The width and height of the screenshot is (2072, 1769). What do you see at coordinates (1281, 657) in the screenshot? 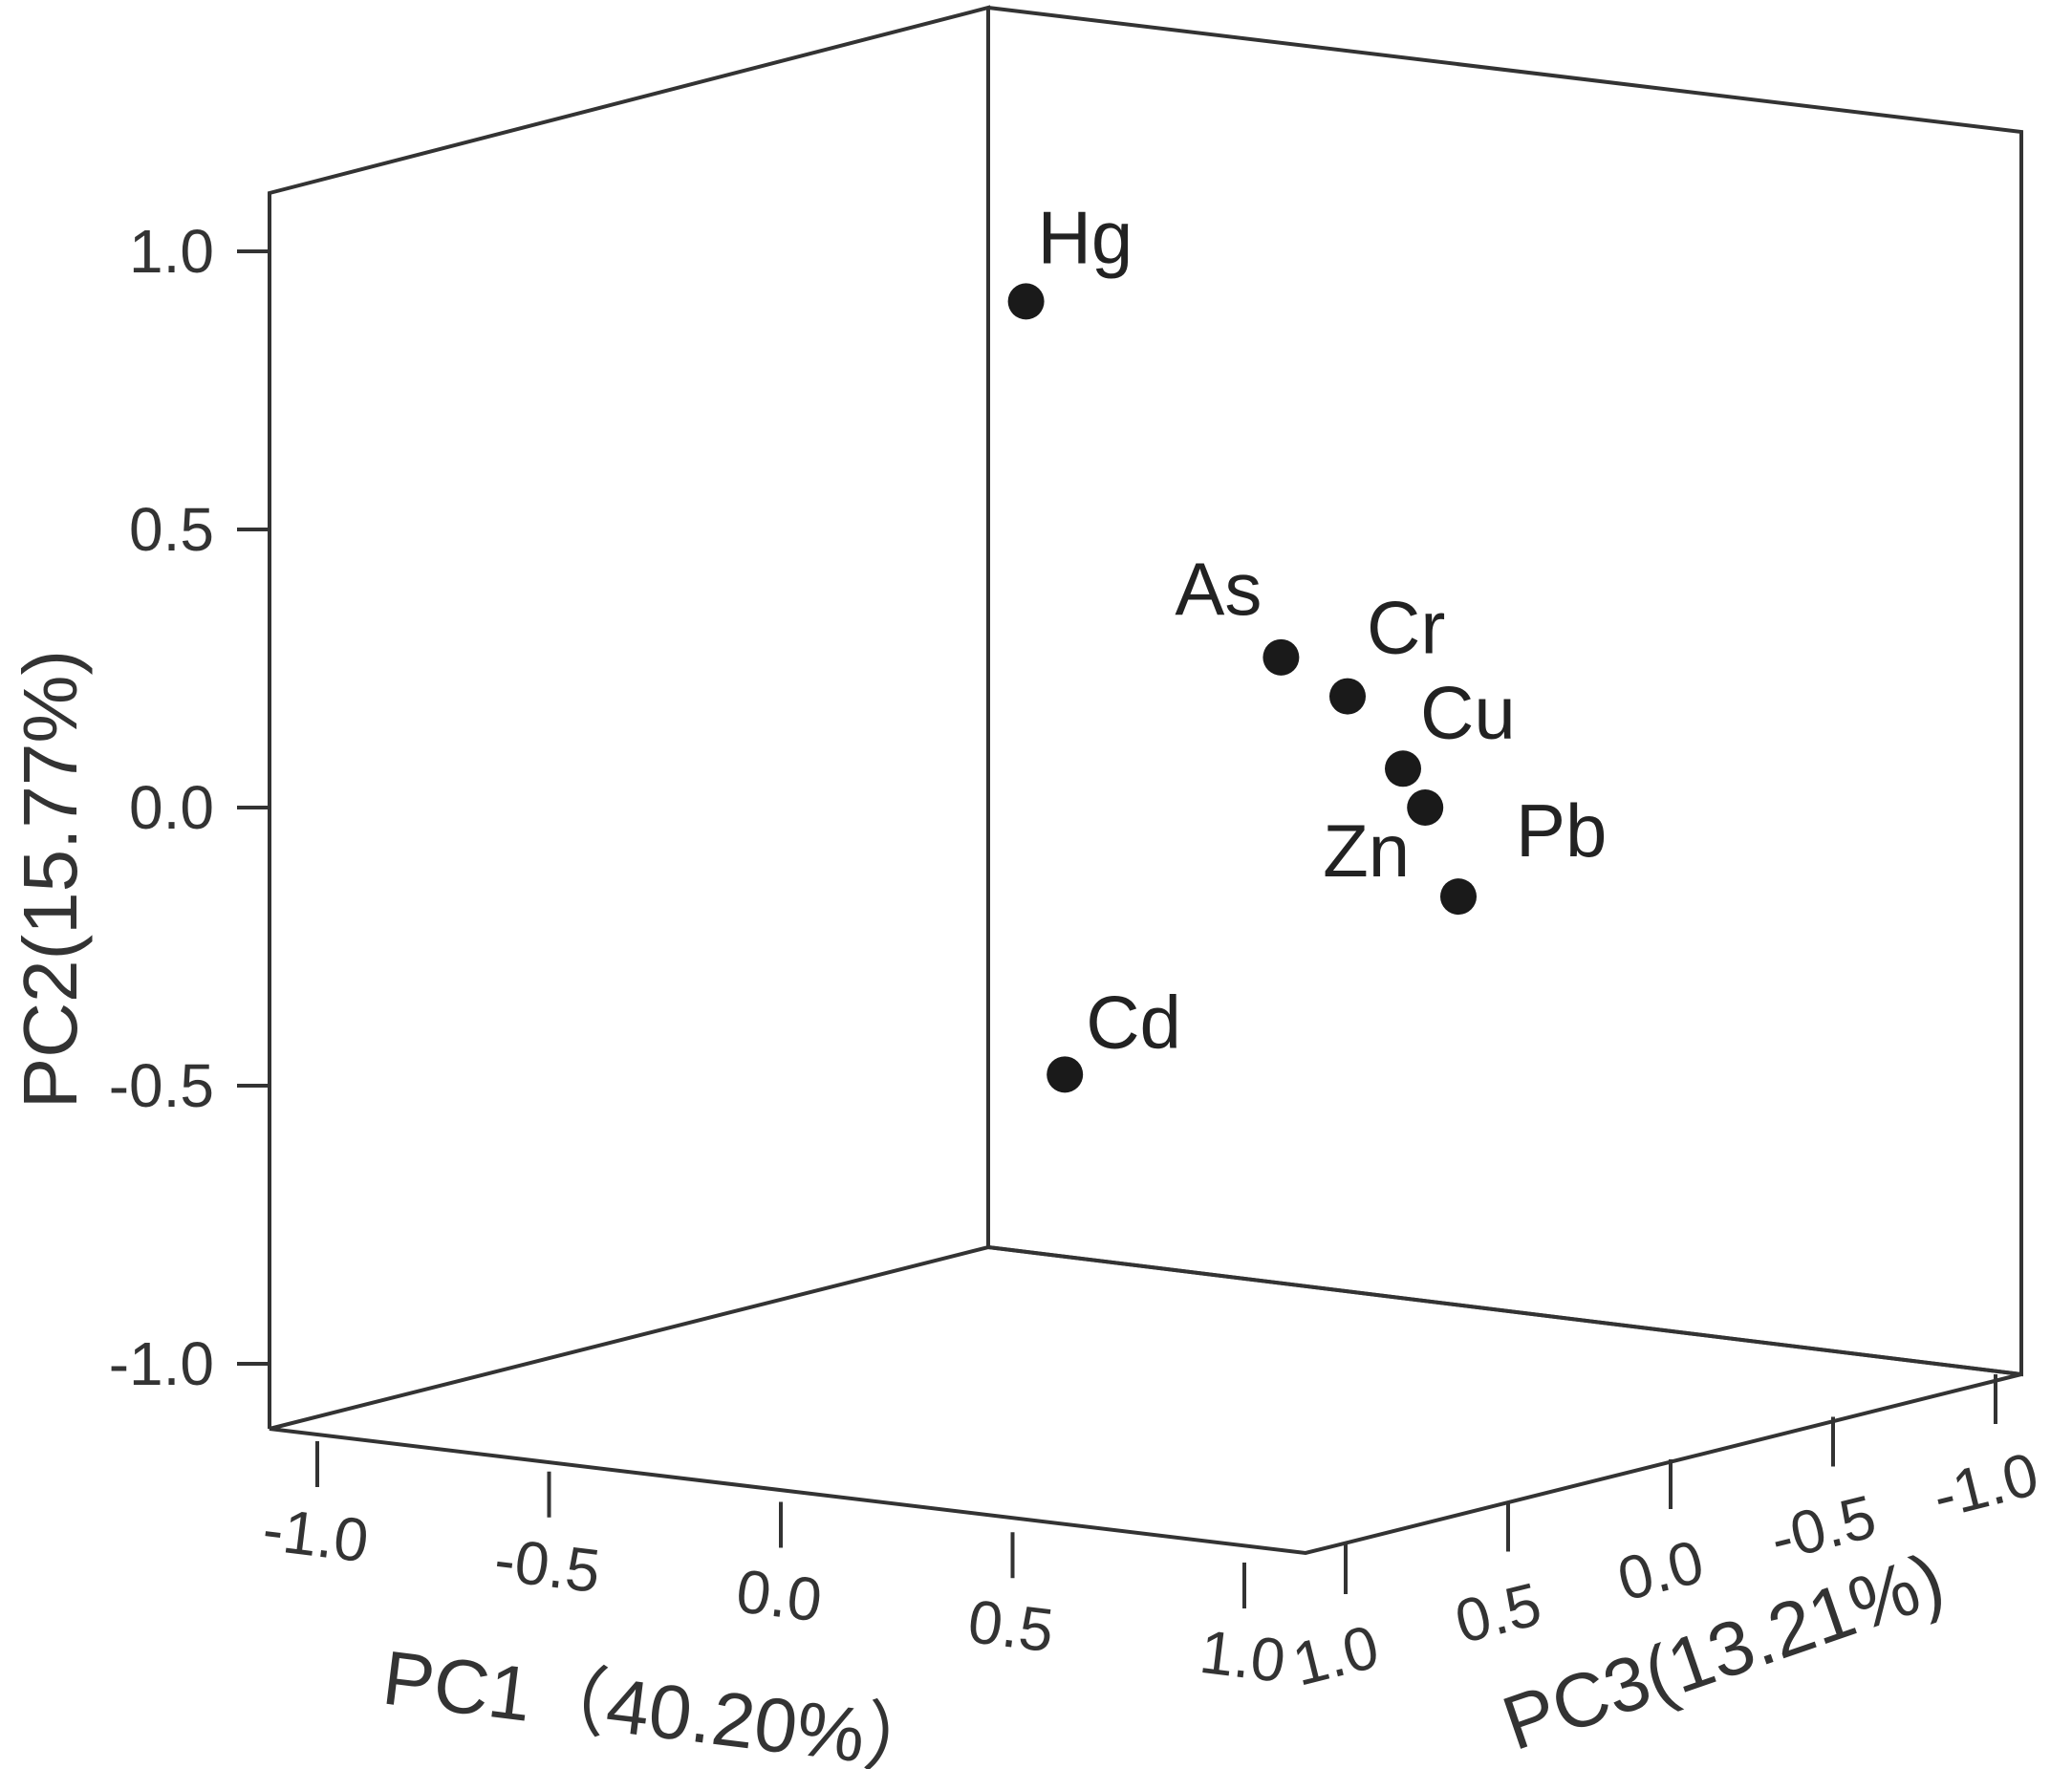
I see `point-as` at bounding box center [1281, 657].